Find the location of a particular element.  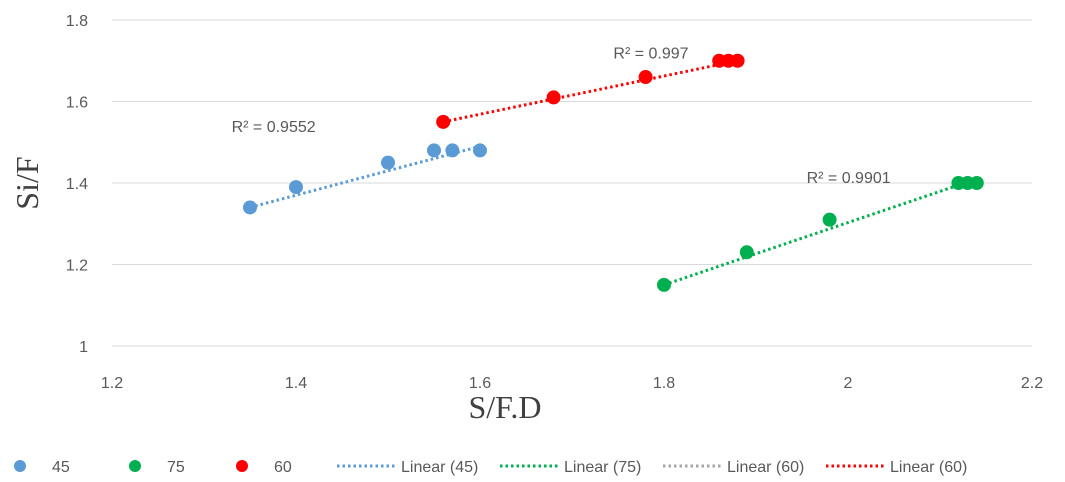

legend-label: 75 is located at coordinates (176, 467).